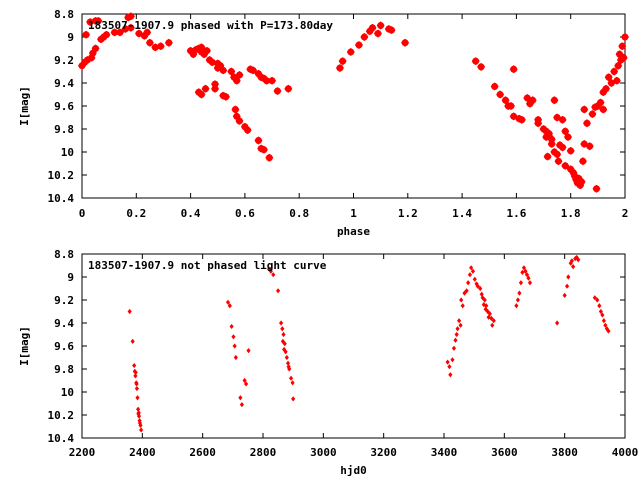 This screenshot has width=640, height=480. I want to click on y-axis-title: I[mag], so click(24, 346).